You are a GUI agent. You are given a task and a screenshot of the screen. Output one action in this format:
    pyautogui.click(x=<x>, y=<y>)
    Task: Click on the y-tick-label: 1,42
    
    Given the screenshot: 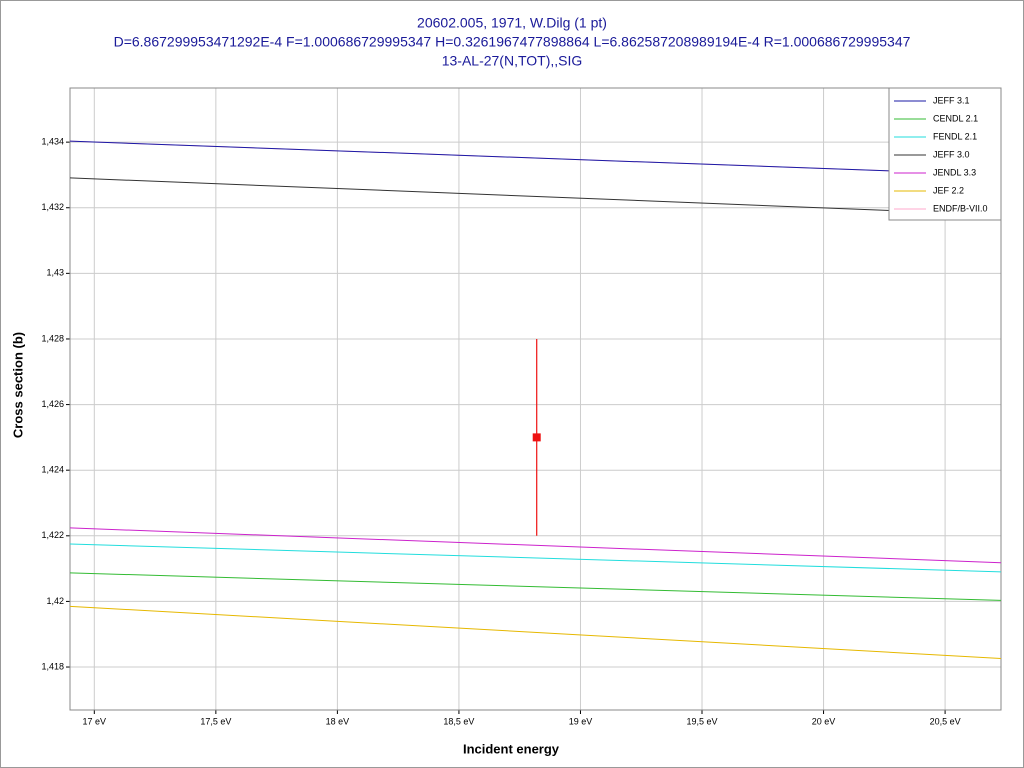 What is the action you would take?
    pyautogui.click(x=55, y=601)
    